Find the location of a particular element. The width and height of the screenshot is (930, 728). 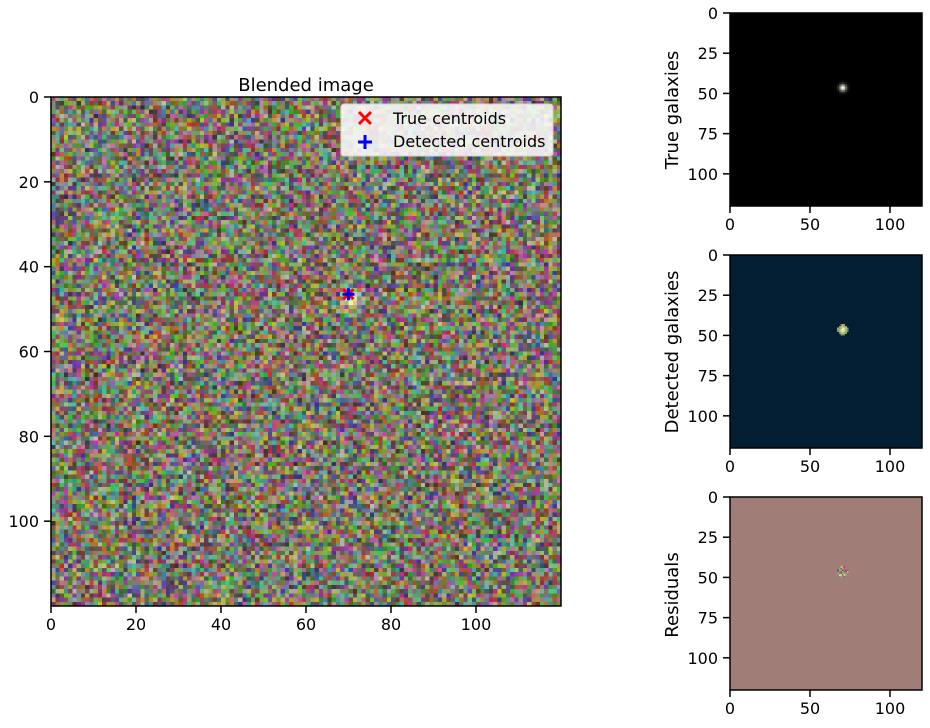

residuals-ylabel: Residuals is located at coordinates (672, 594).